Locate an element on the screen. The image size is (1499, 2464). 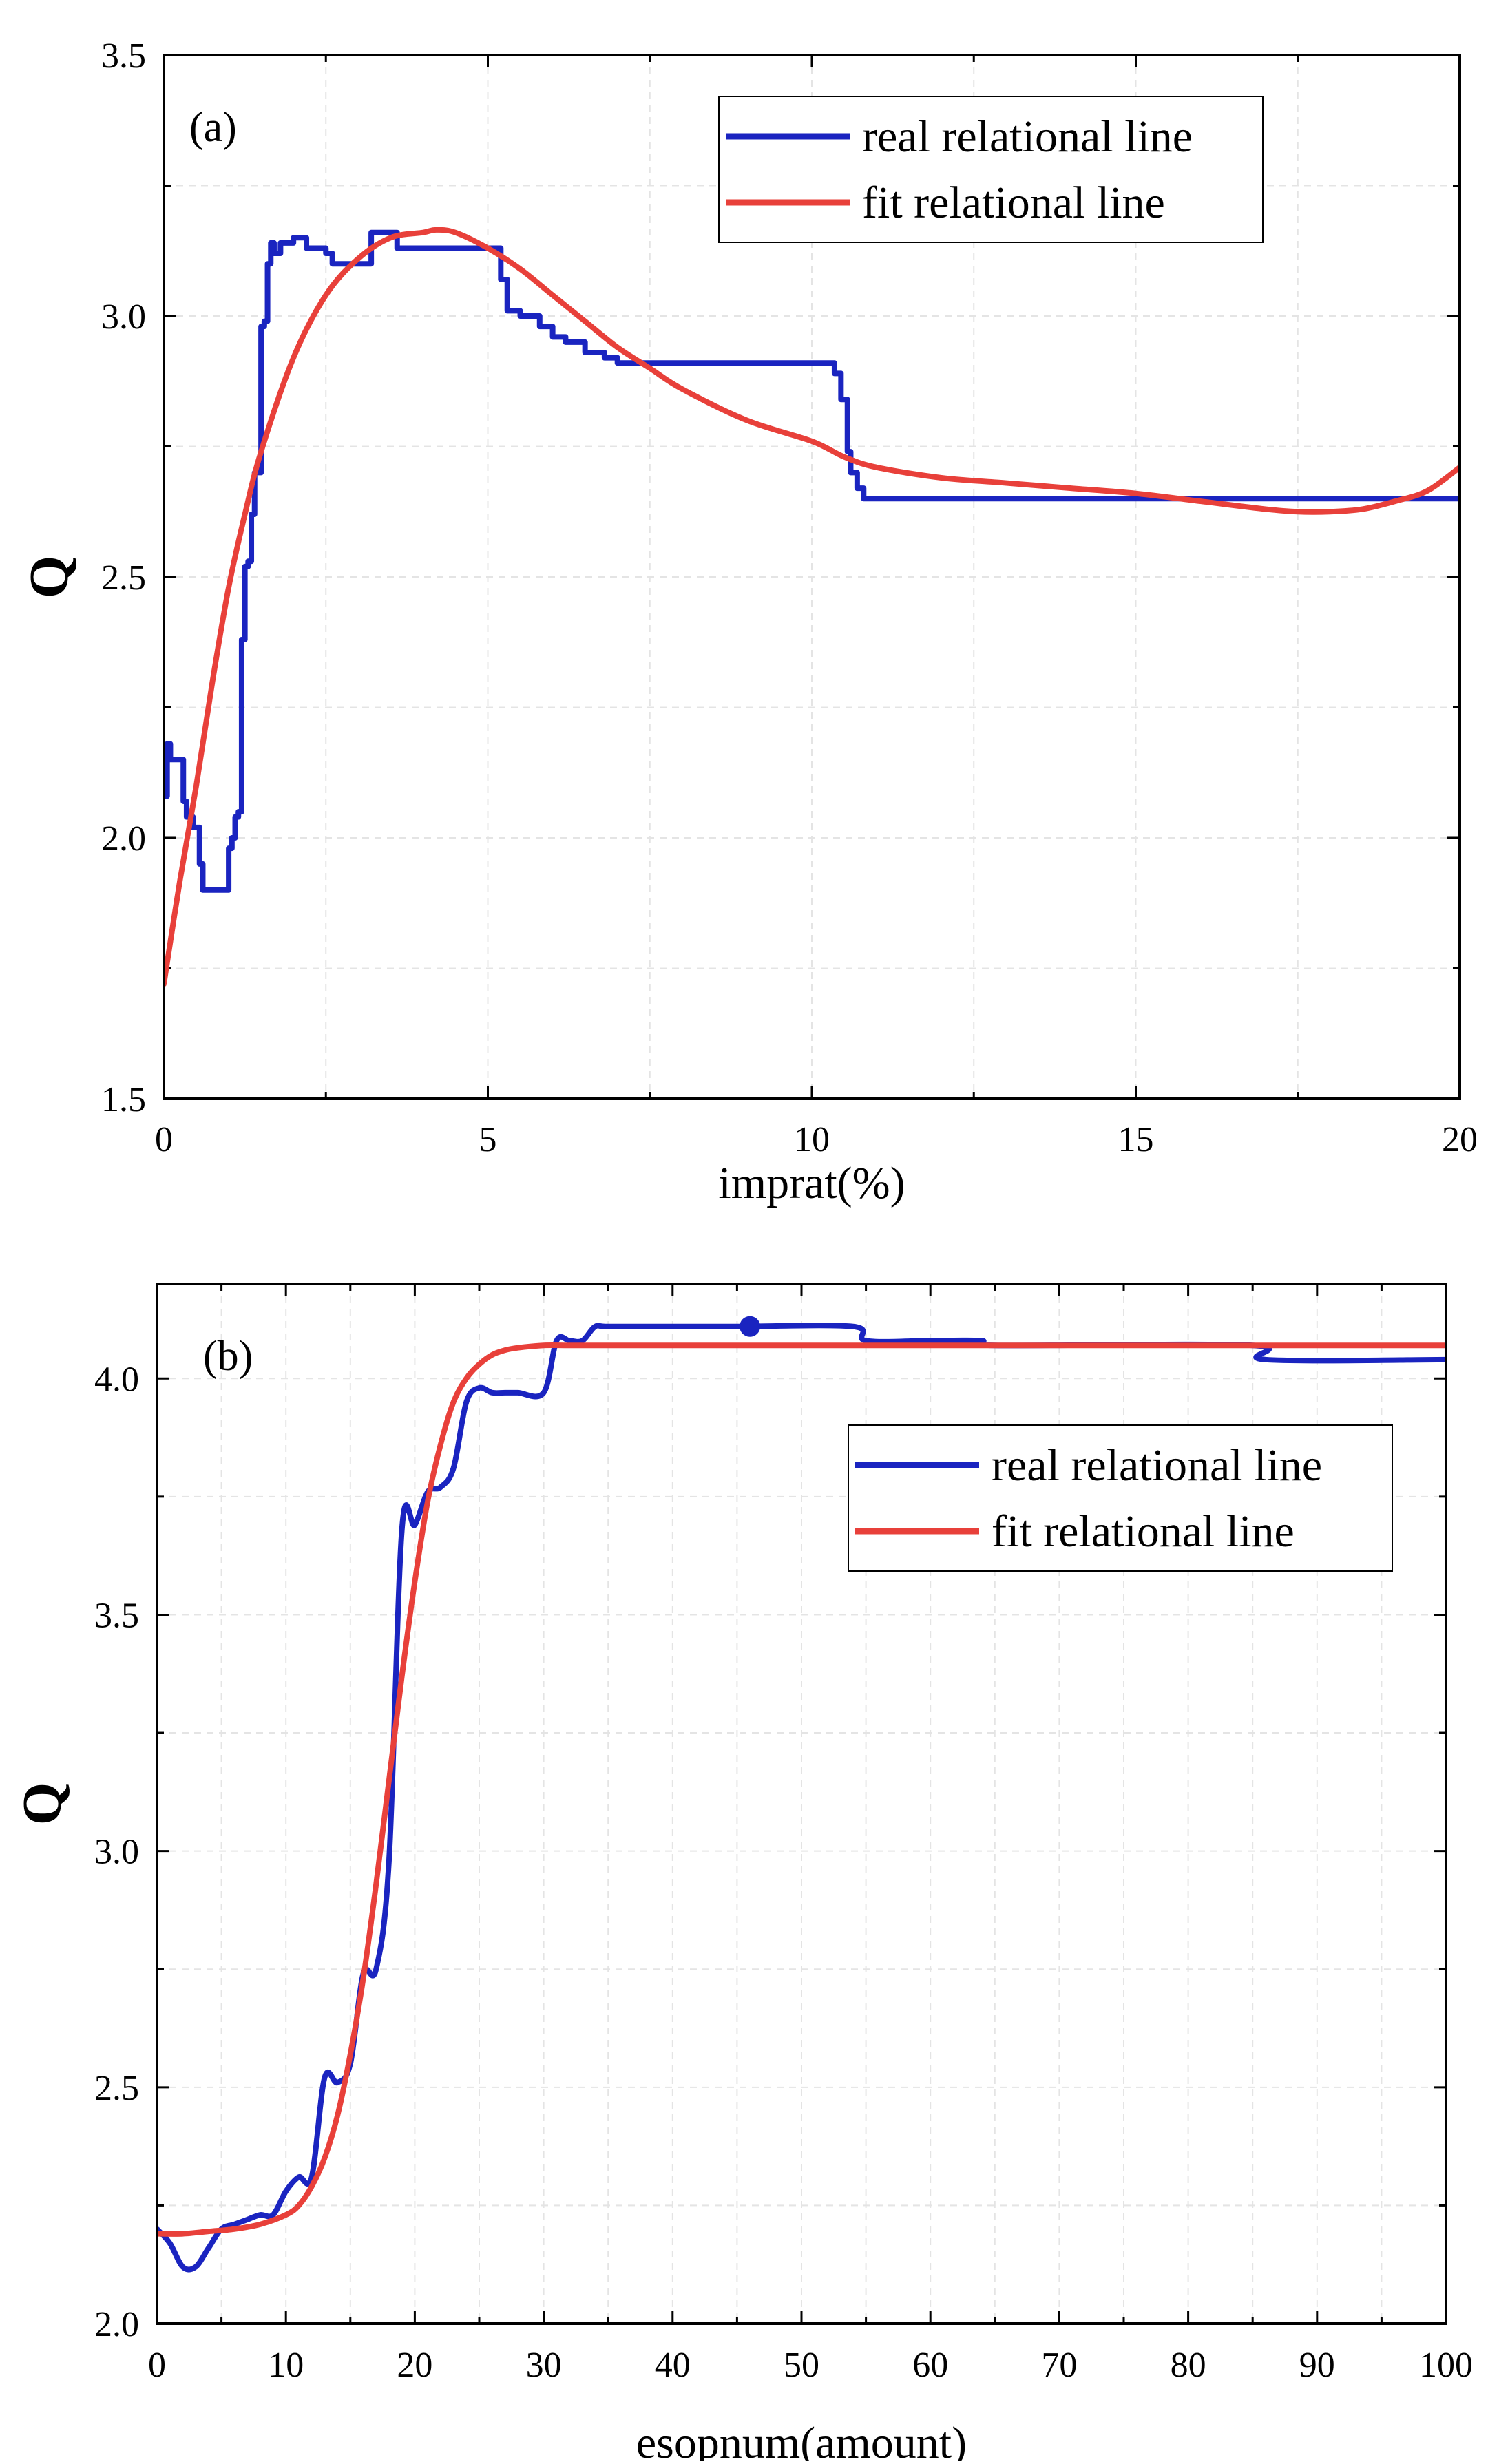
x-tick-label: 40 is located at coordinates (673, 2365).